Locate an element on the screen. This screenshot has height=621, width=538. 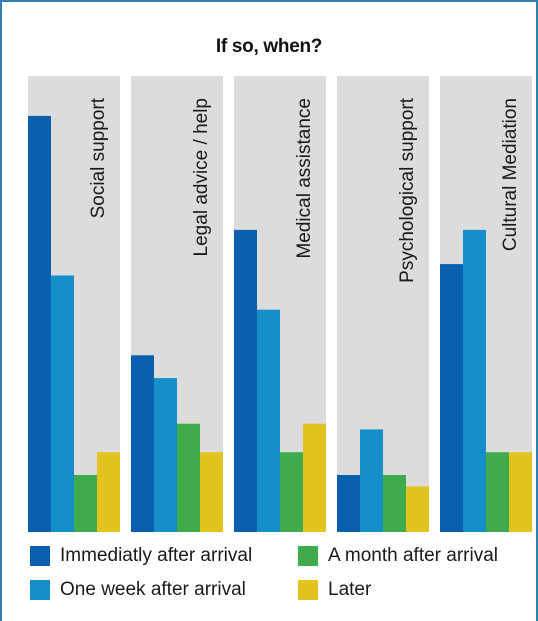
legend-label-one-week: One week after arrival is located at coordinates (153, 589).